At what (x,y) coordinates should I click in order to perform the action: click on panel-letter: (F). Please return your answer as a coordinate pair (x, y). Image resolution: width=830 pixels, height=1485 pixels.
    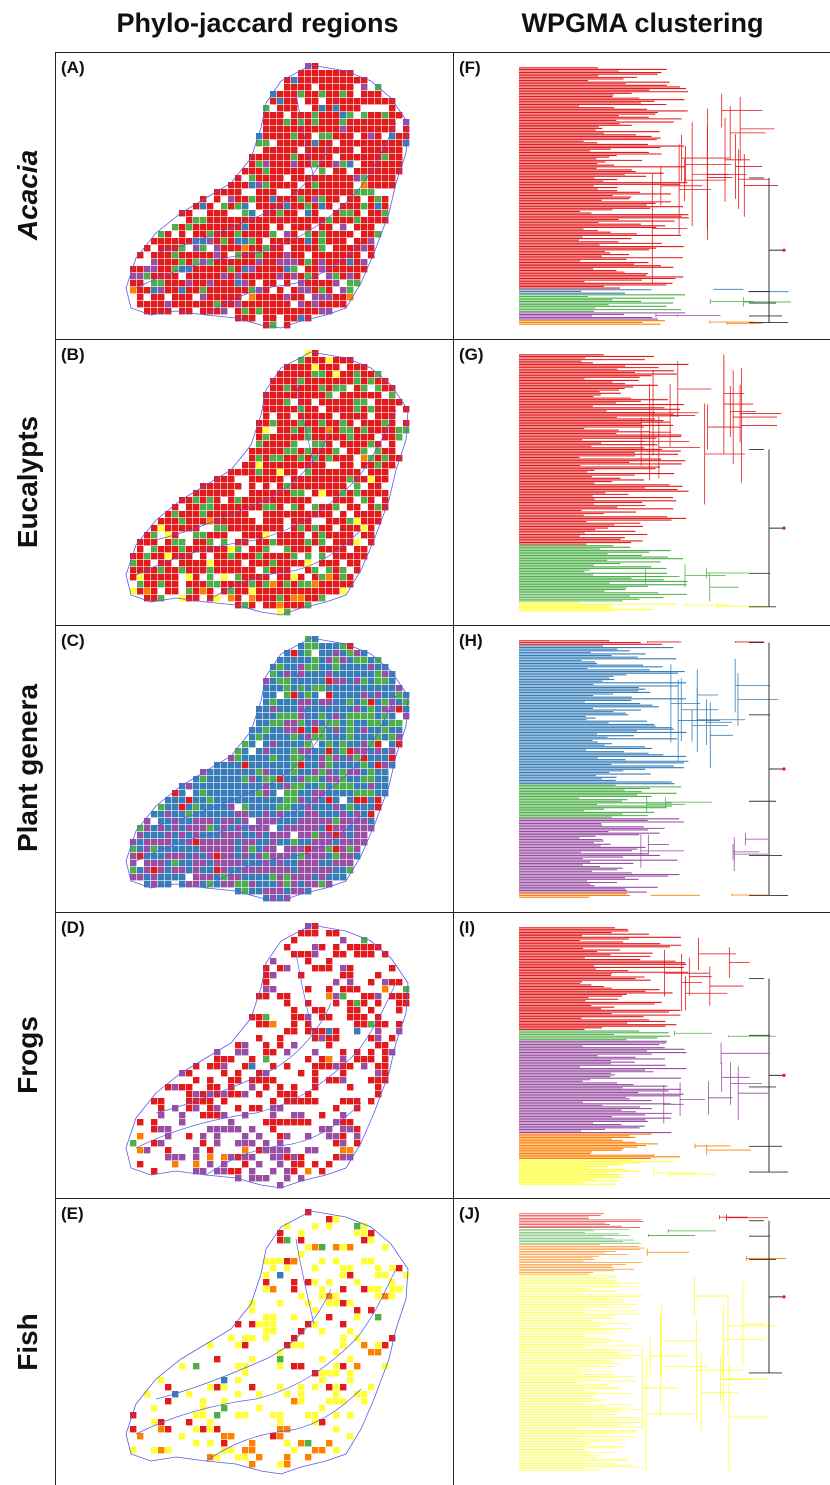
    Looking at the image, I should click on (470, 67).